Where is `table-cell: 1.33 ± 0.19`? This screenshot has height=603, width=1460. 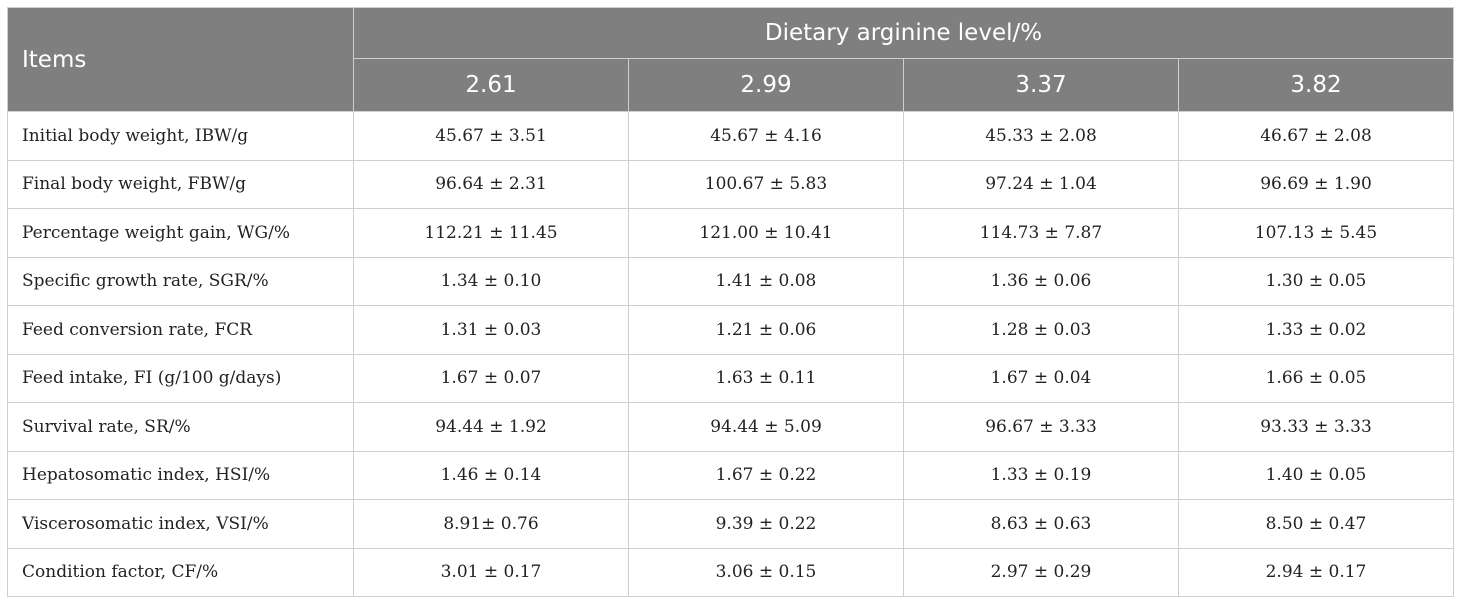 table-cell: 1.33 ± 0.19 is located at coordinates (1041, 475).